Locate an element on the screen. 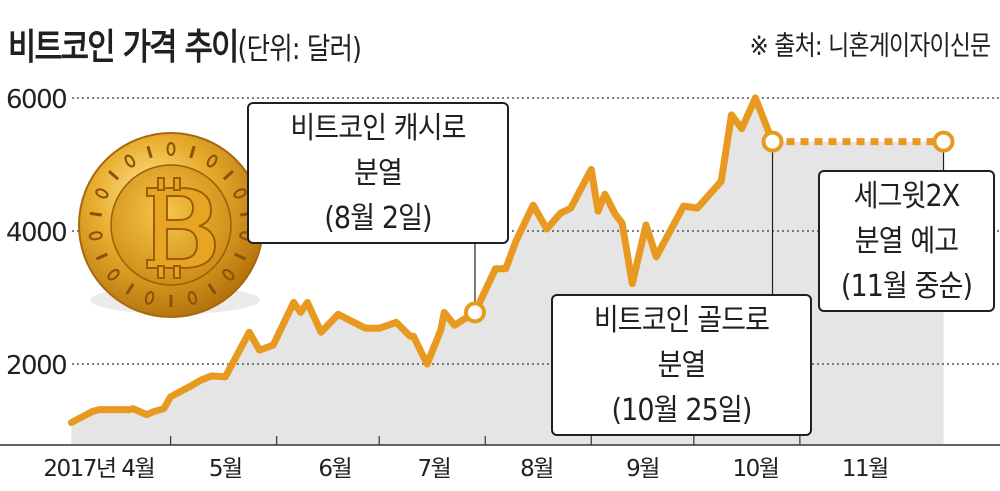 The image size is (1000, 491). annotation-segwit2x: 세그윗2X 분열 예고 (11월 중순) is located at coordinates (906, 241).